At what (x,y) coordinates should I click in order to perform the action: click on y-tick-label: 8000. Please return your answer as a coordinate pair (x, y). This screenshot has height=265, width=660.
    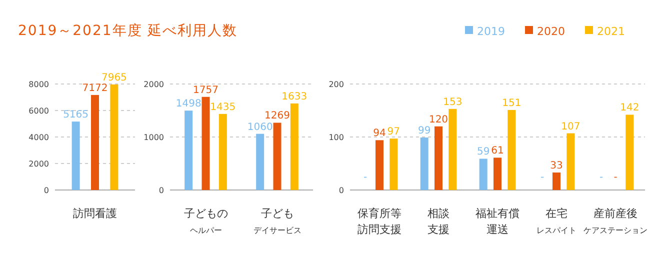
    Looking at the image, I should click on (38, 84).